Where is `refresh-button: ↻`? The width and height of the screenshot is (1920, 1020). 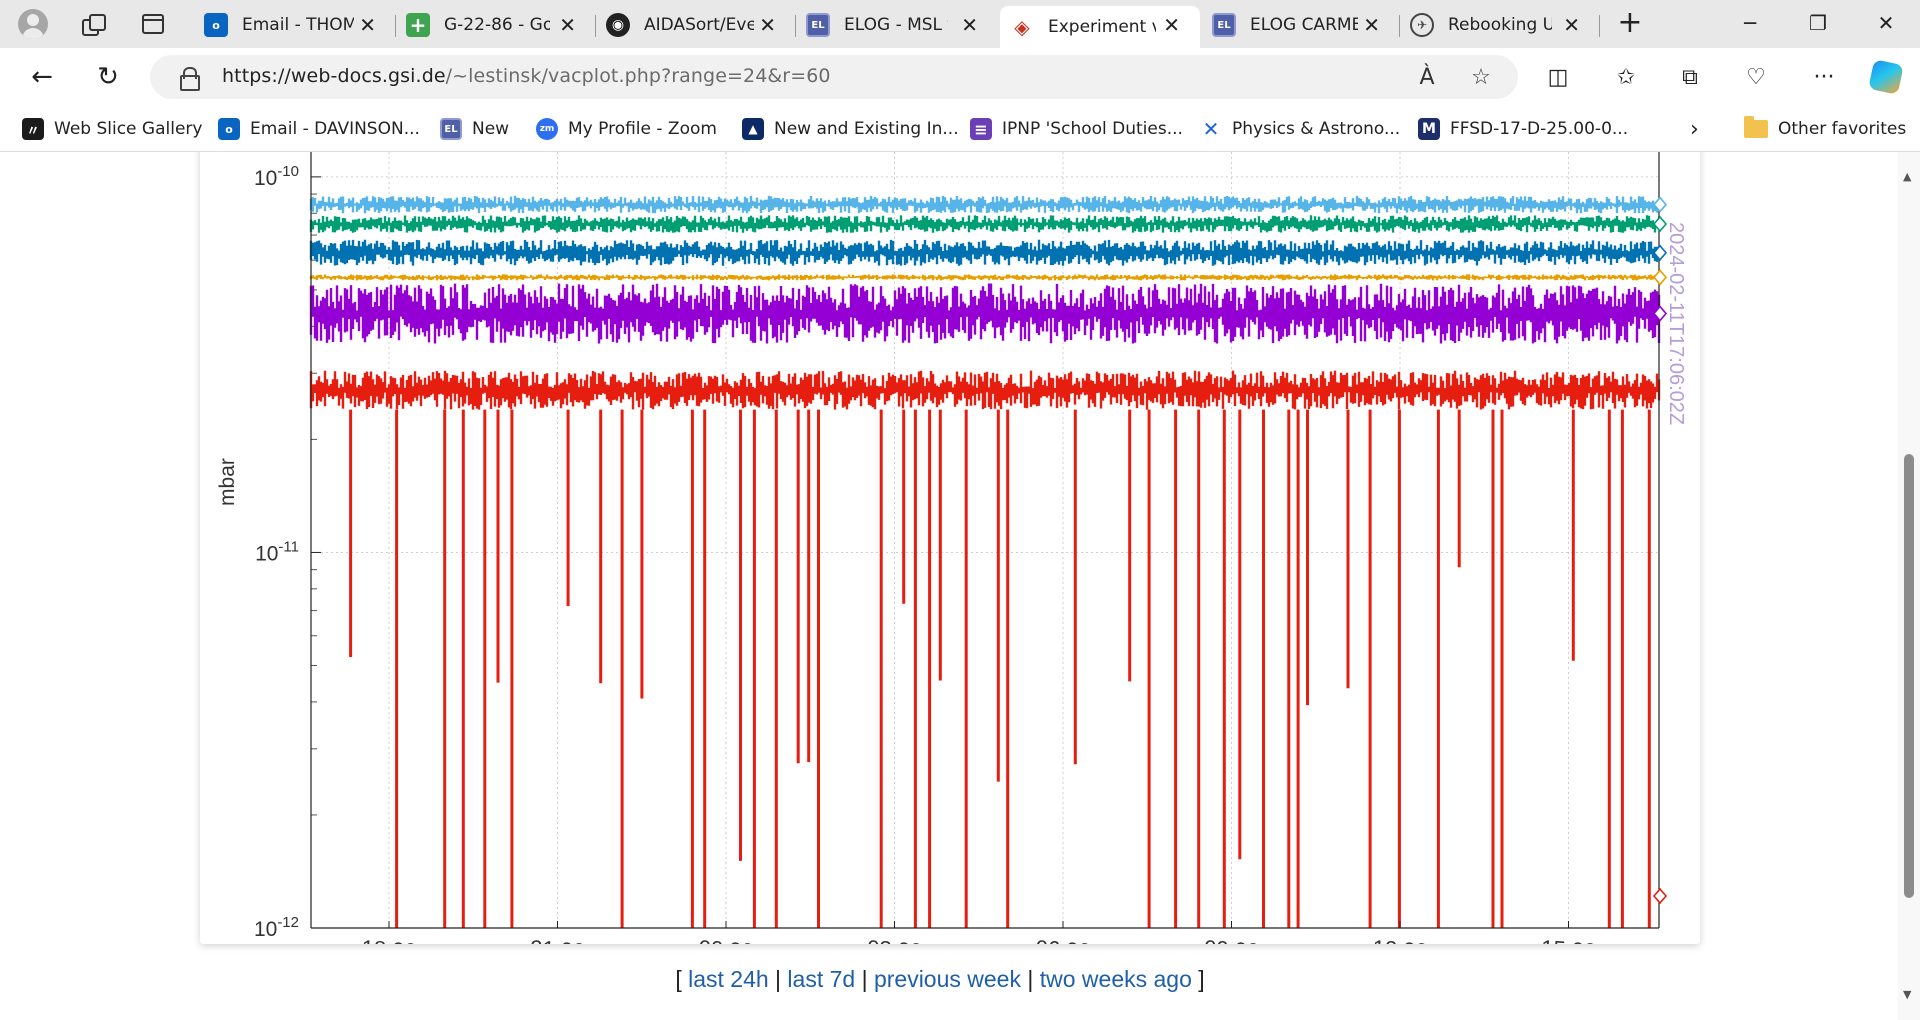 refresh-button: ↻ is located at coordinates (108, 77).